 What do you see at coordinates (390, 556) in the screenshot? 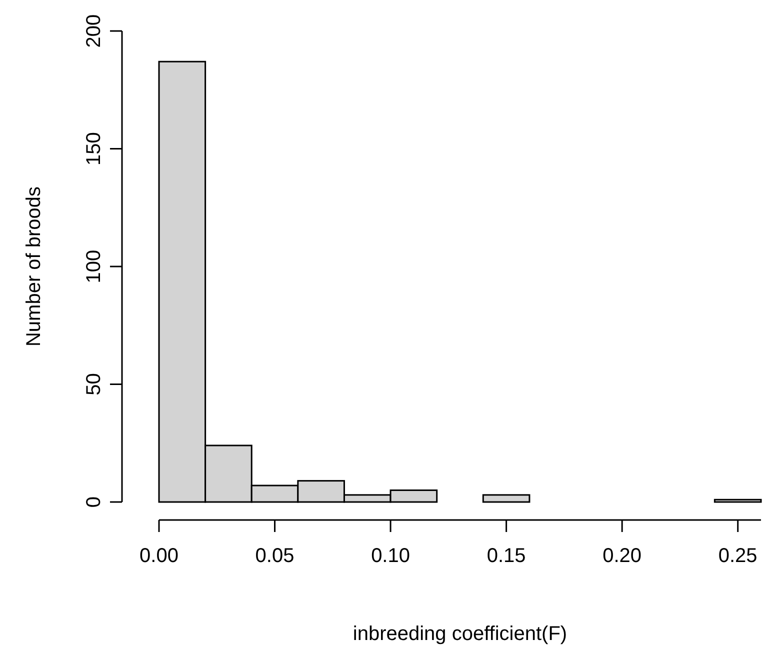
I see `x-tick-label: 0.10` at bounding box center [390, 556].